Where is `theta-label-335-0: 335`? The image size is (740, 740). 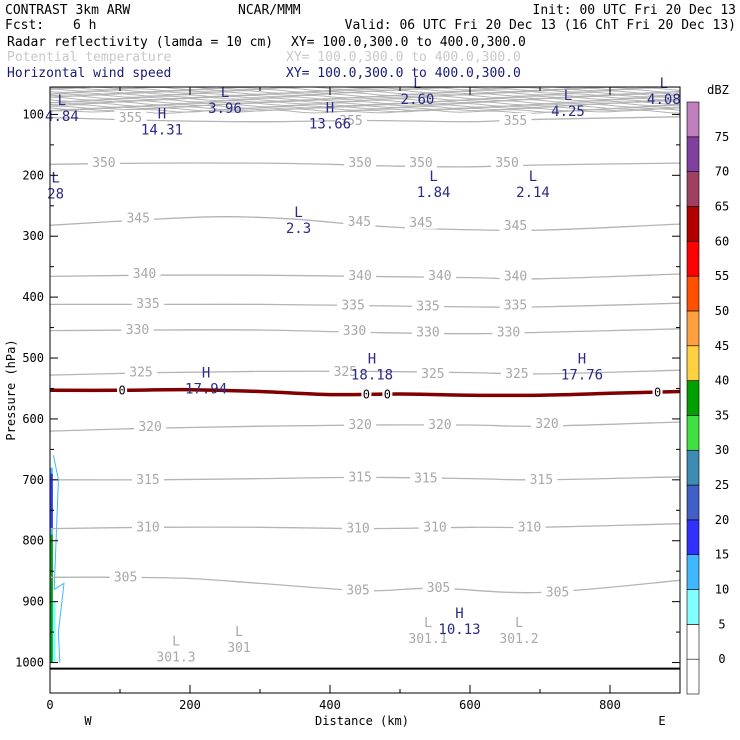 theta-label-335-0: 335 is located at coordinates (147, 304).